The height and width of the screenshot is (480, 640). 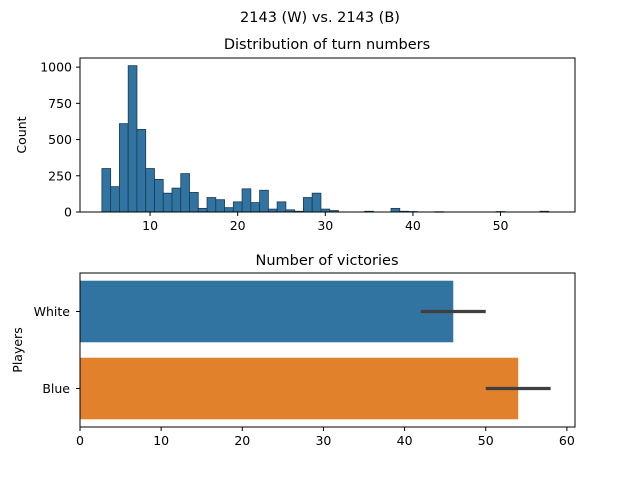 I want to click on histogram-x-ticks: 10 20 30 40 50, so click(x=325, y=222).